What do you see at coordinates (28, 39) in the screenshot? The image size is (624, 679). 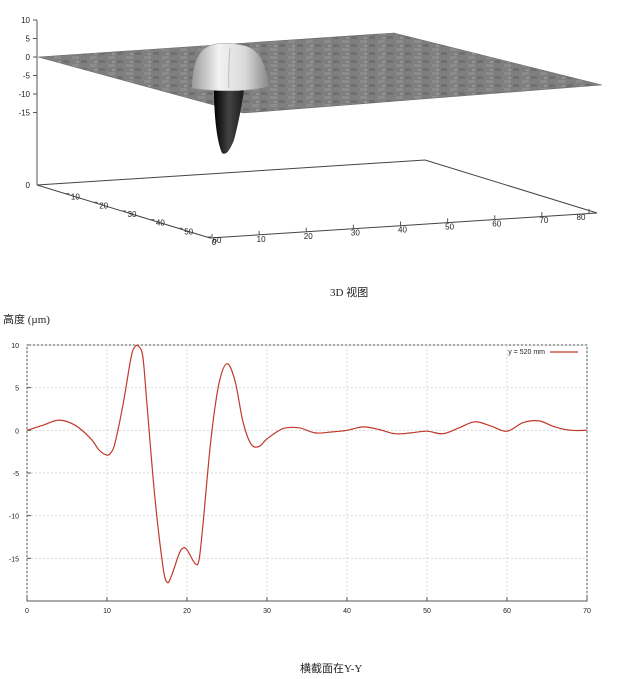 I see `z-tick-label: 5` at bounding box center [28, 39].